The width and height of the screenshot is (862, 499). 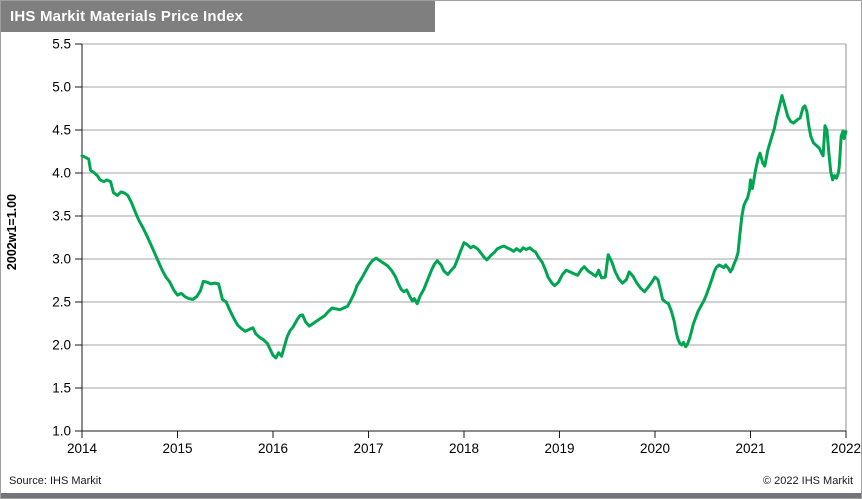 What do you see at coordinates (750, 448) in the screenshot?
I see `x-tick-label: 2021` at bounding box center [750, 448].